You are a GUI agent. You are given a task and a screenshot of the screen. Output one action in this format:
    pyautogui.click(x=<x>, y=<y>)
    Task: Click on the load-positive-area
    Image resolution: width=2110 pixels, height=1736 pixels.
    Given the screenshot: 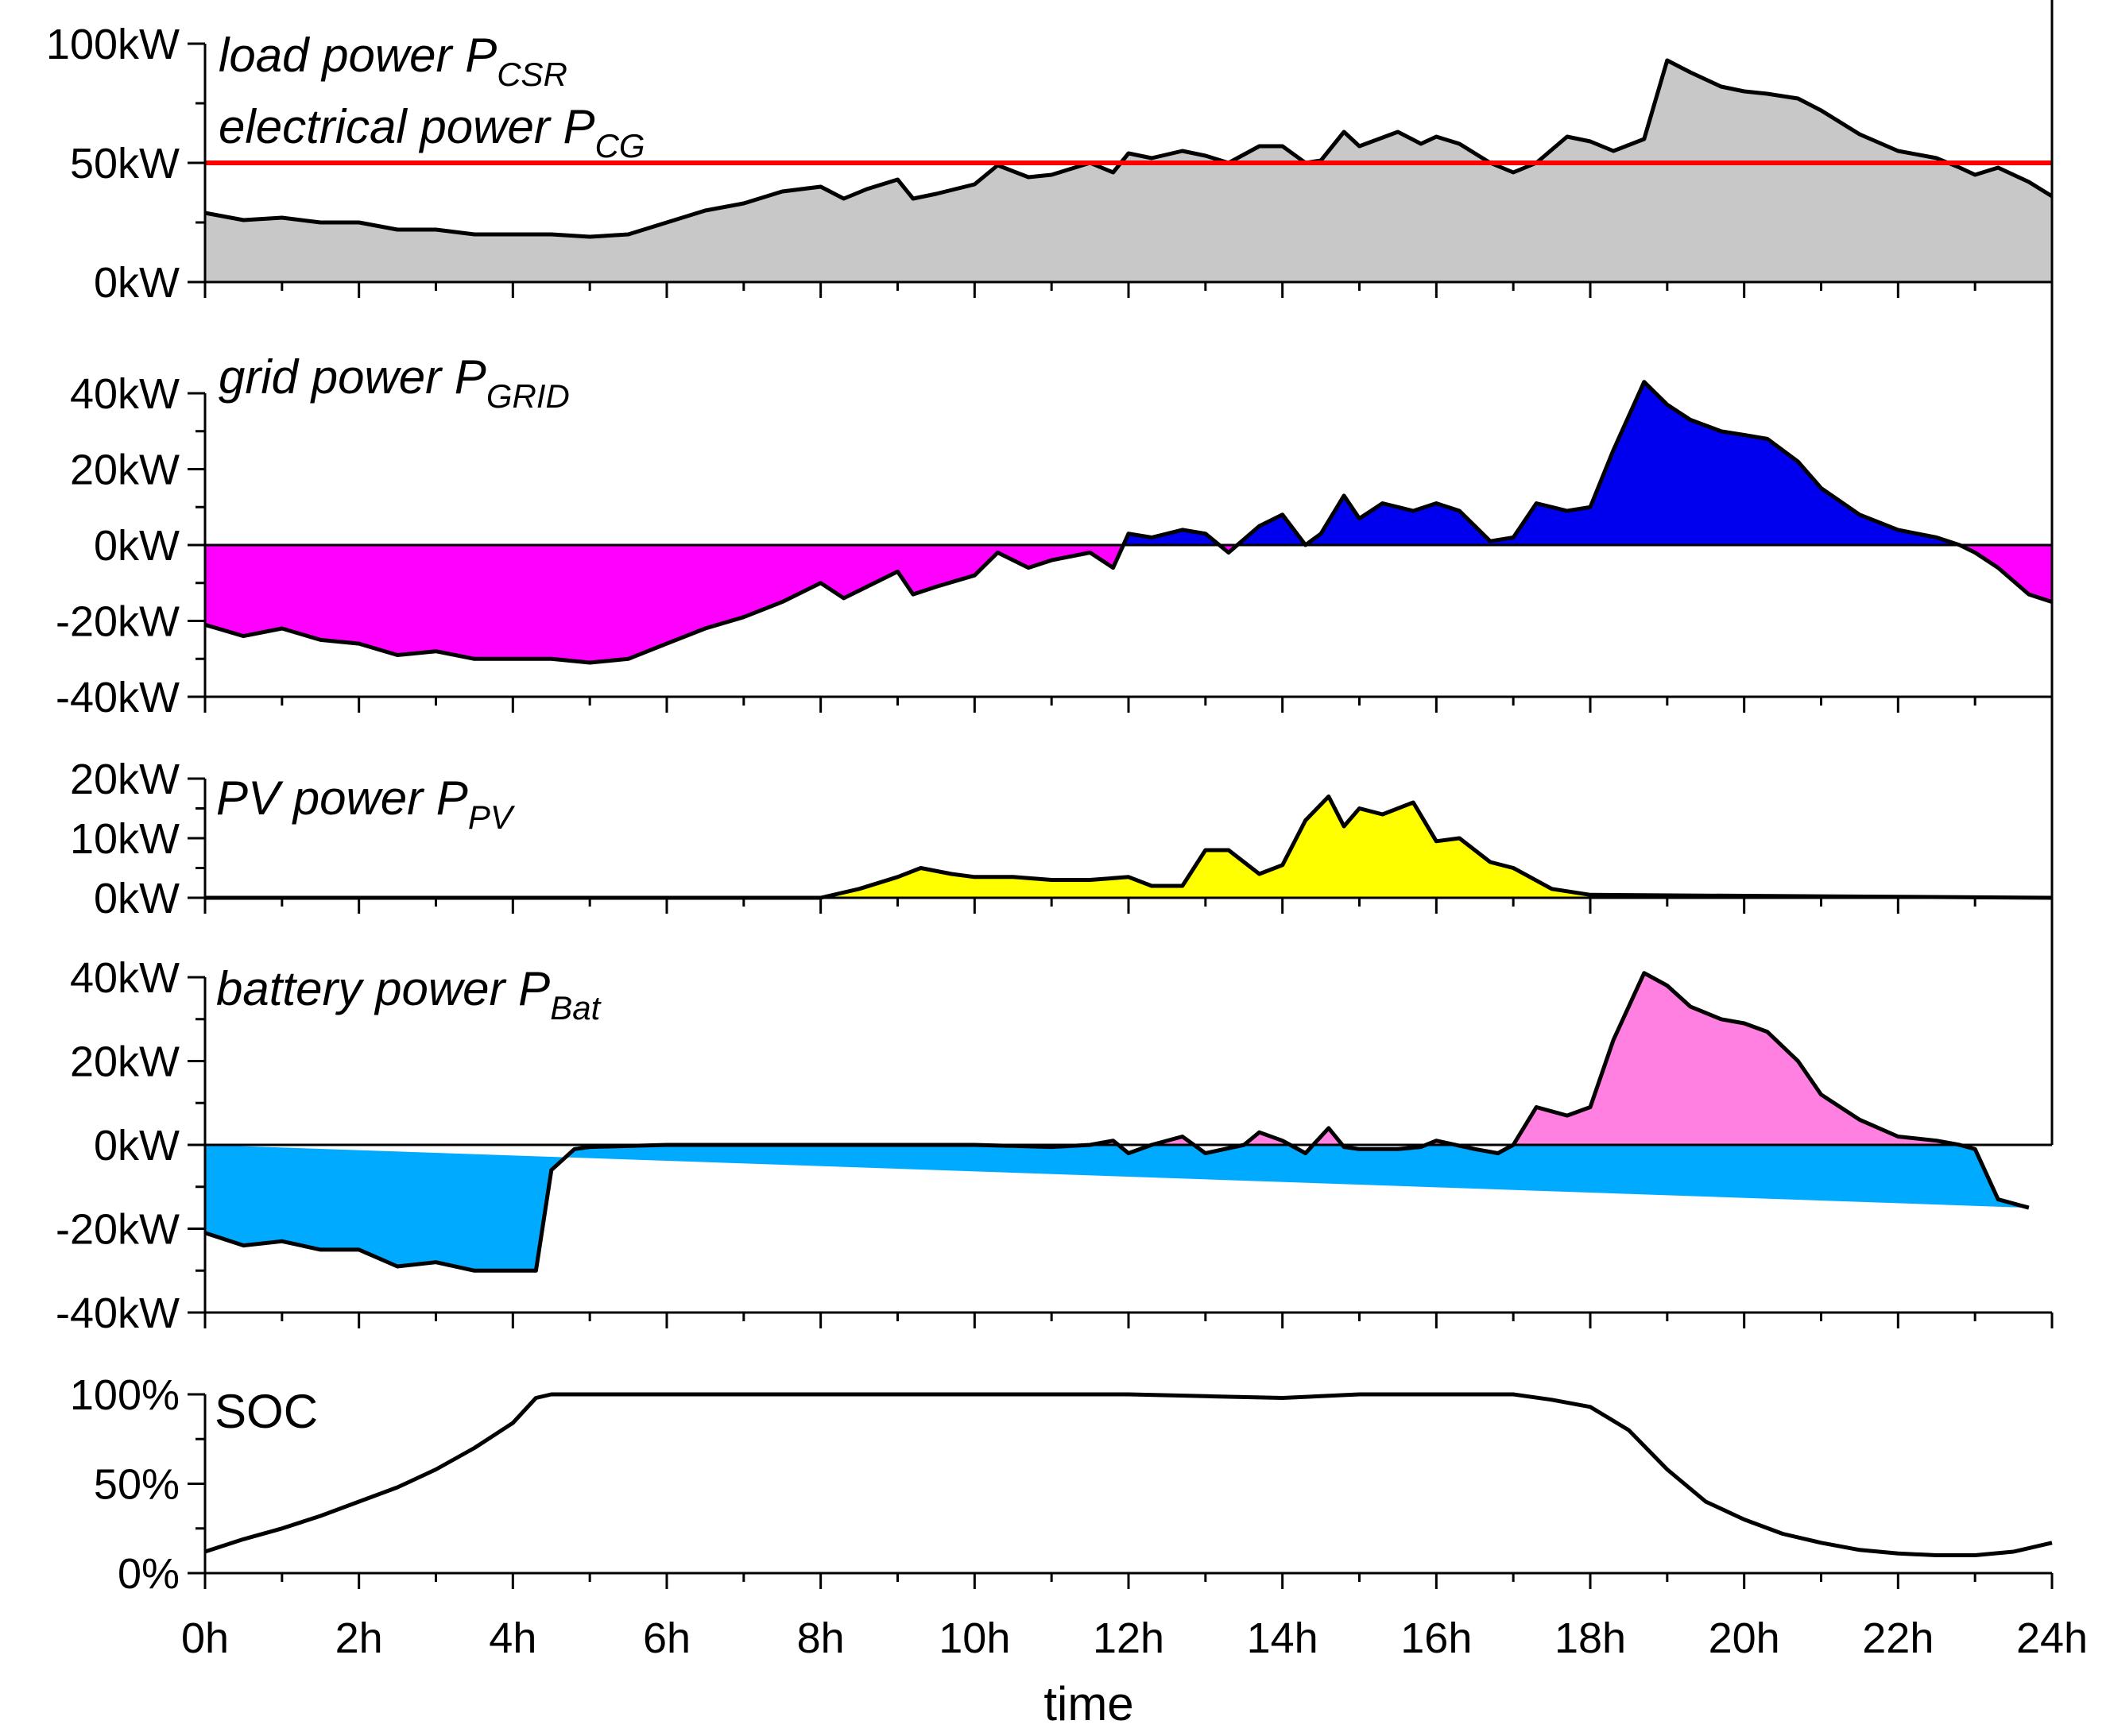 What is the action you would take?
    pyautogui.click(x=1128, y=171)
    